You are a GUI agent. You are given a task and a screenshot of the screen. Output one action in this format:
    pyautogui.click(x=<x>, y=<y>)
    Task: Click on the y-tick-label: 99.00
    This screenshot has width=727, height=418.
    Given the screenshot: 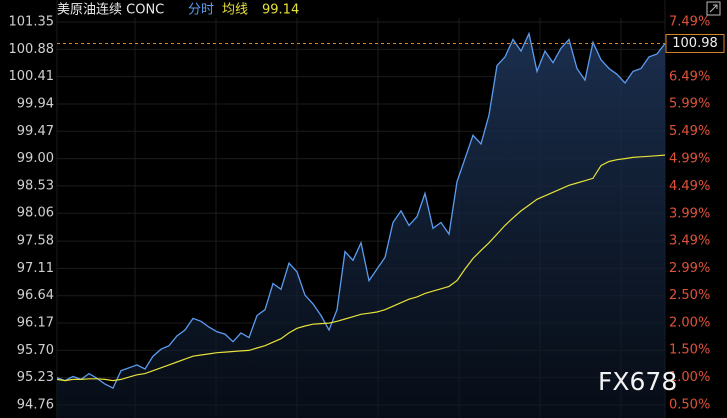 What is the action you would take?
    pyautogui.click(x=35, y=158)
    